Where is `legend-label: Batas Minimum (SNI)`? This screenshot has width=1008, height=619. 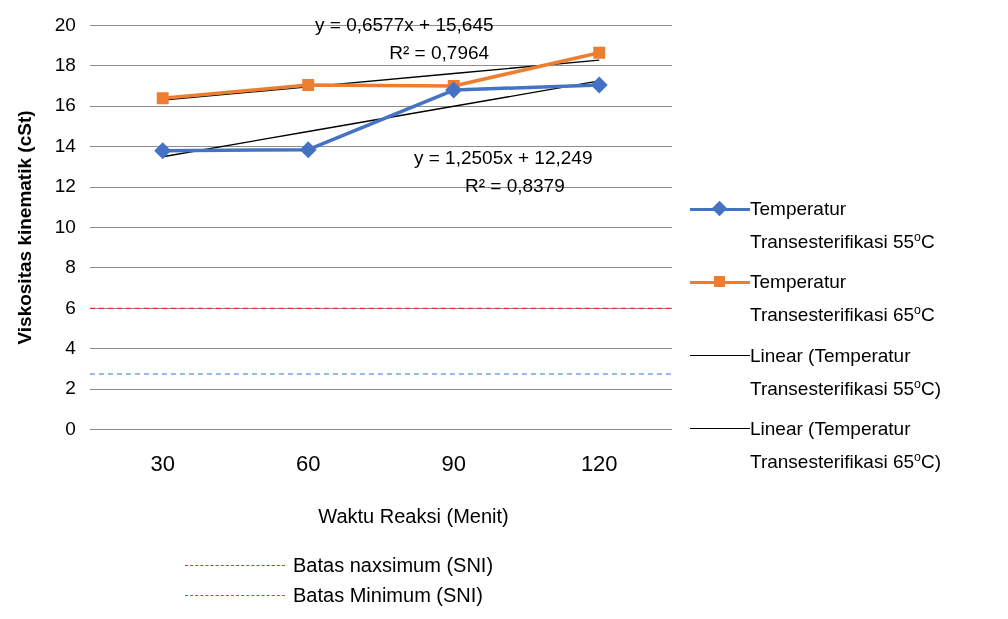 legend-label: Batas Minimum (SNI) is located at coordinates (388, 595).